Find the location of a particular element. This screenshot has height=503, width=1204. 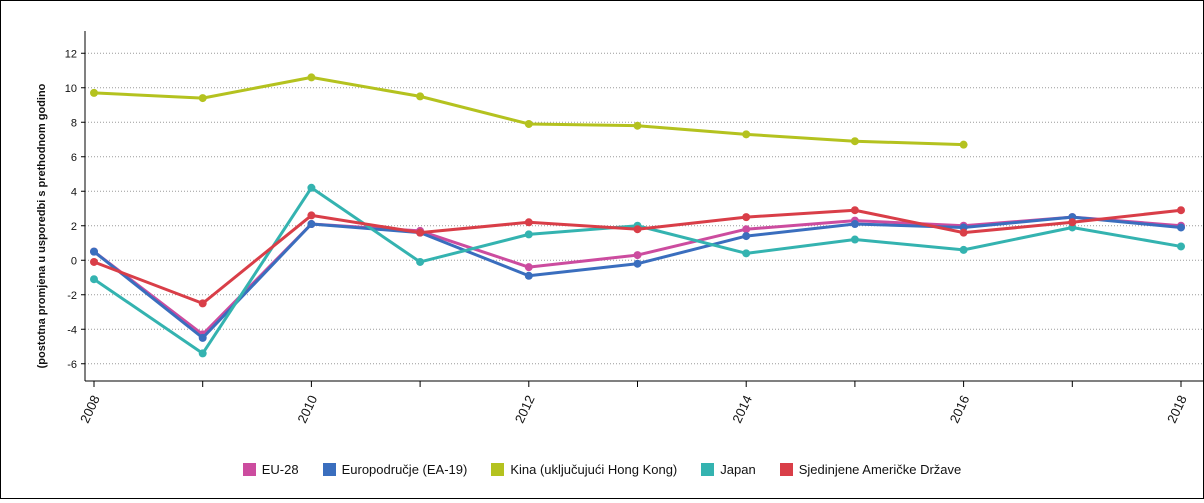

legend-label: Europodručje (EA-19) is located at coordinates (404, 469).